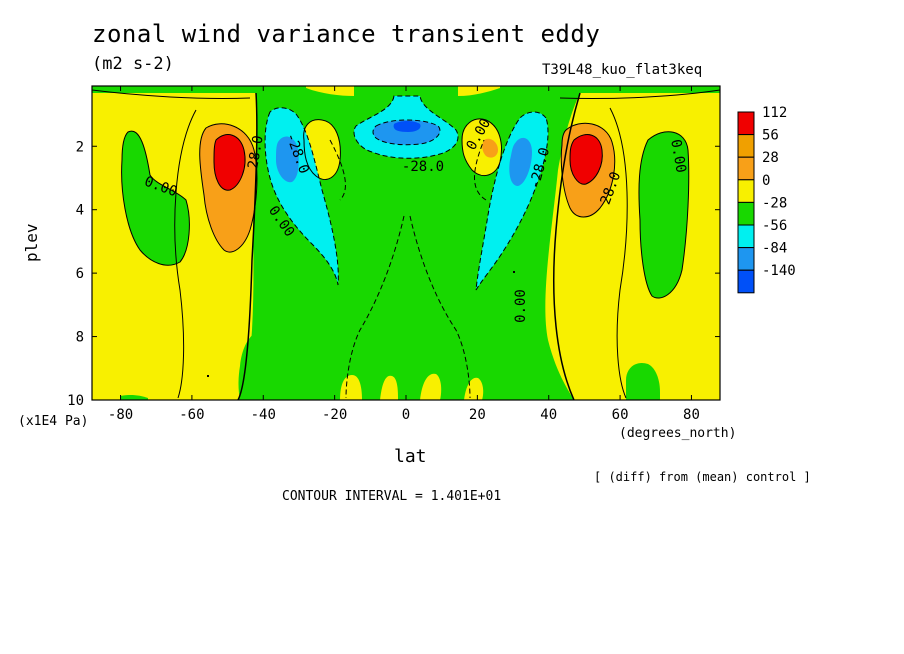 The height and width of the screenshot is (654, 904). Describe the element at coordinates (263, 415) in the screenshot. I see `x-tick-label: -40` at that location.